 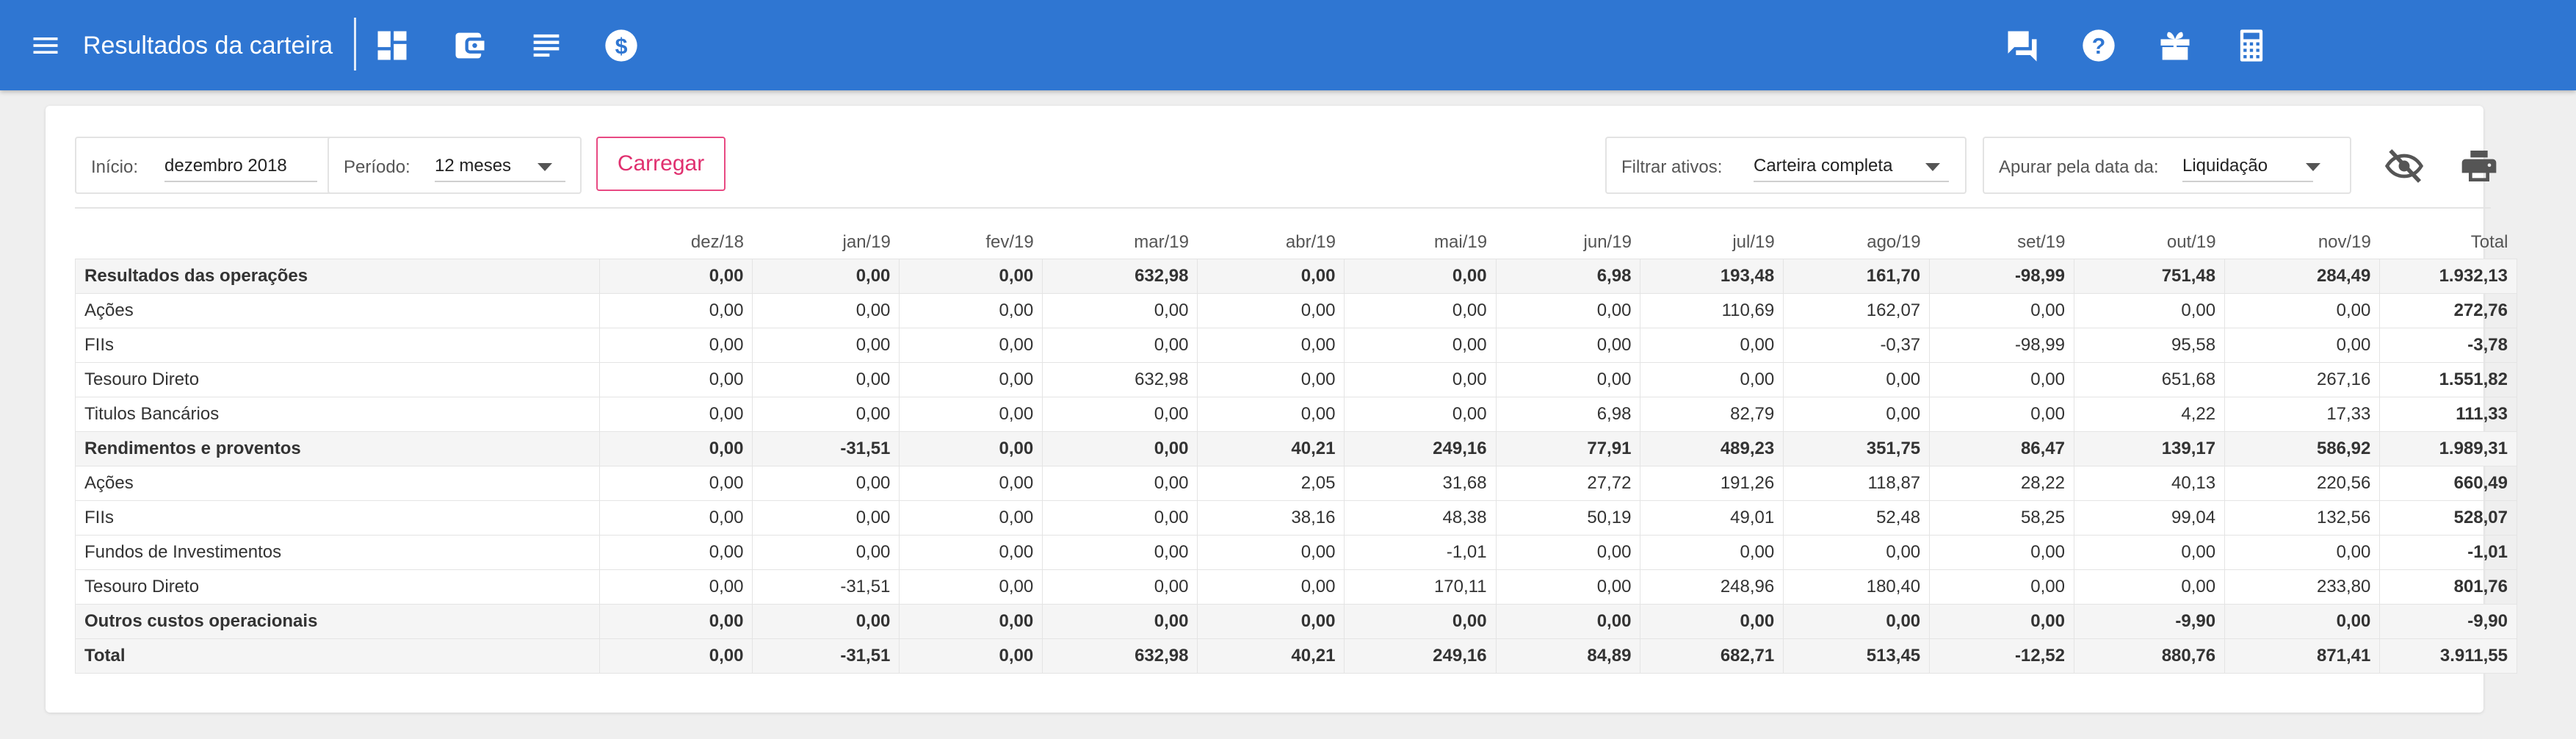 What do you see at coordinates (2041, 242) in the screenshot?
I see `column-header: set/19` at bounding box center [2041, 242].